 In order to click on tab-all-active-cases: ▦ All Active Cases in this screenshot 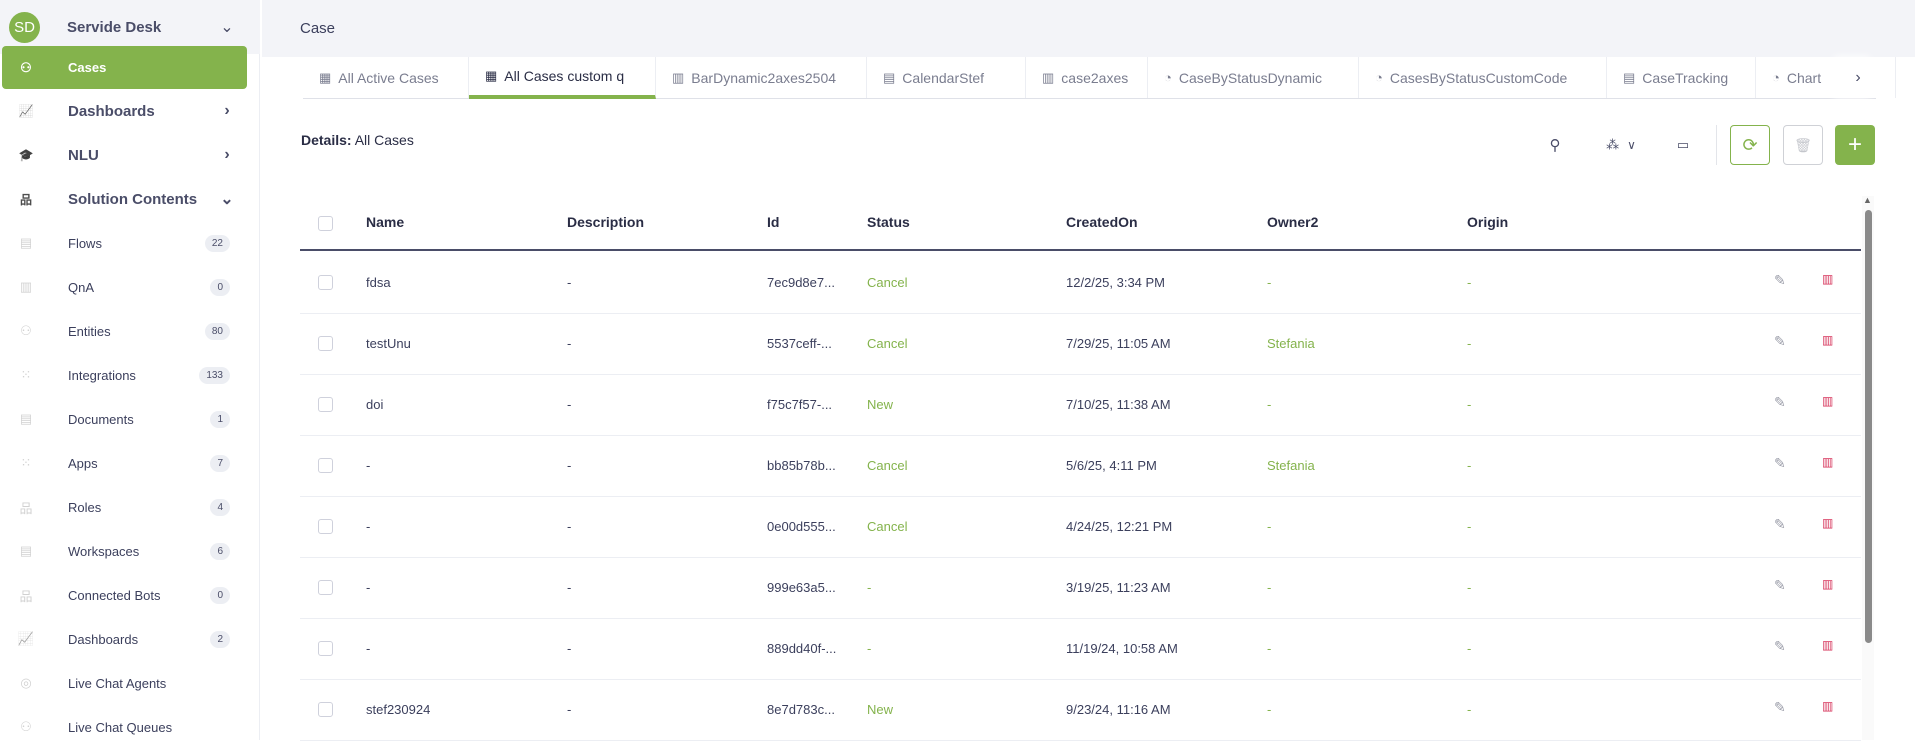, I will do `click(386, 77)`.